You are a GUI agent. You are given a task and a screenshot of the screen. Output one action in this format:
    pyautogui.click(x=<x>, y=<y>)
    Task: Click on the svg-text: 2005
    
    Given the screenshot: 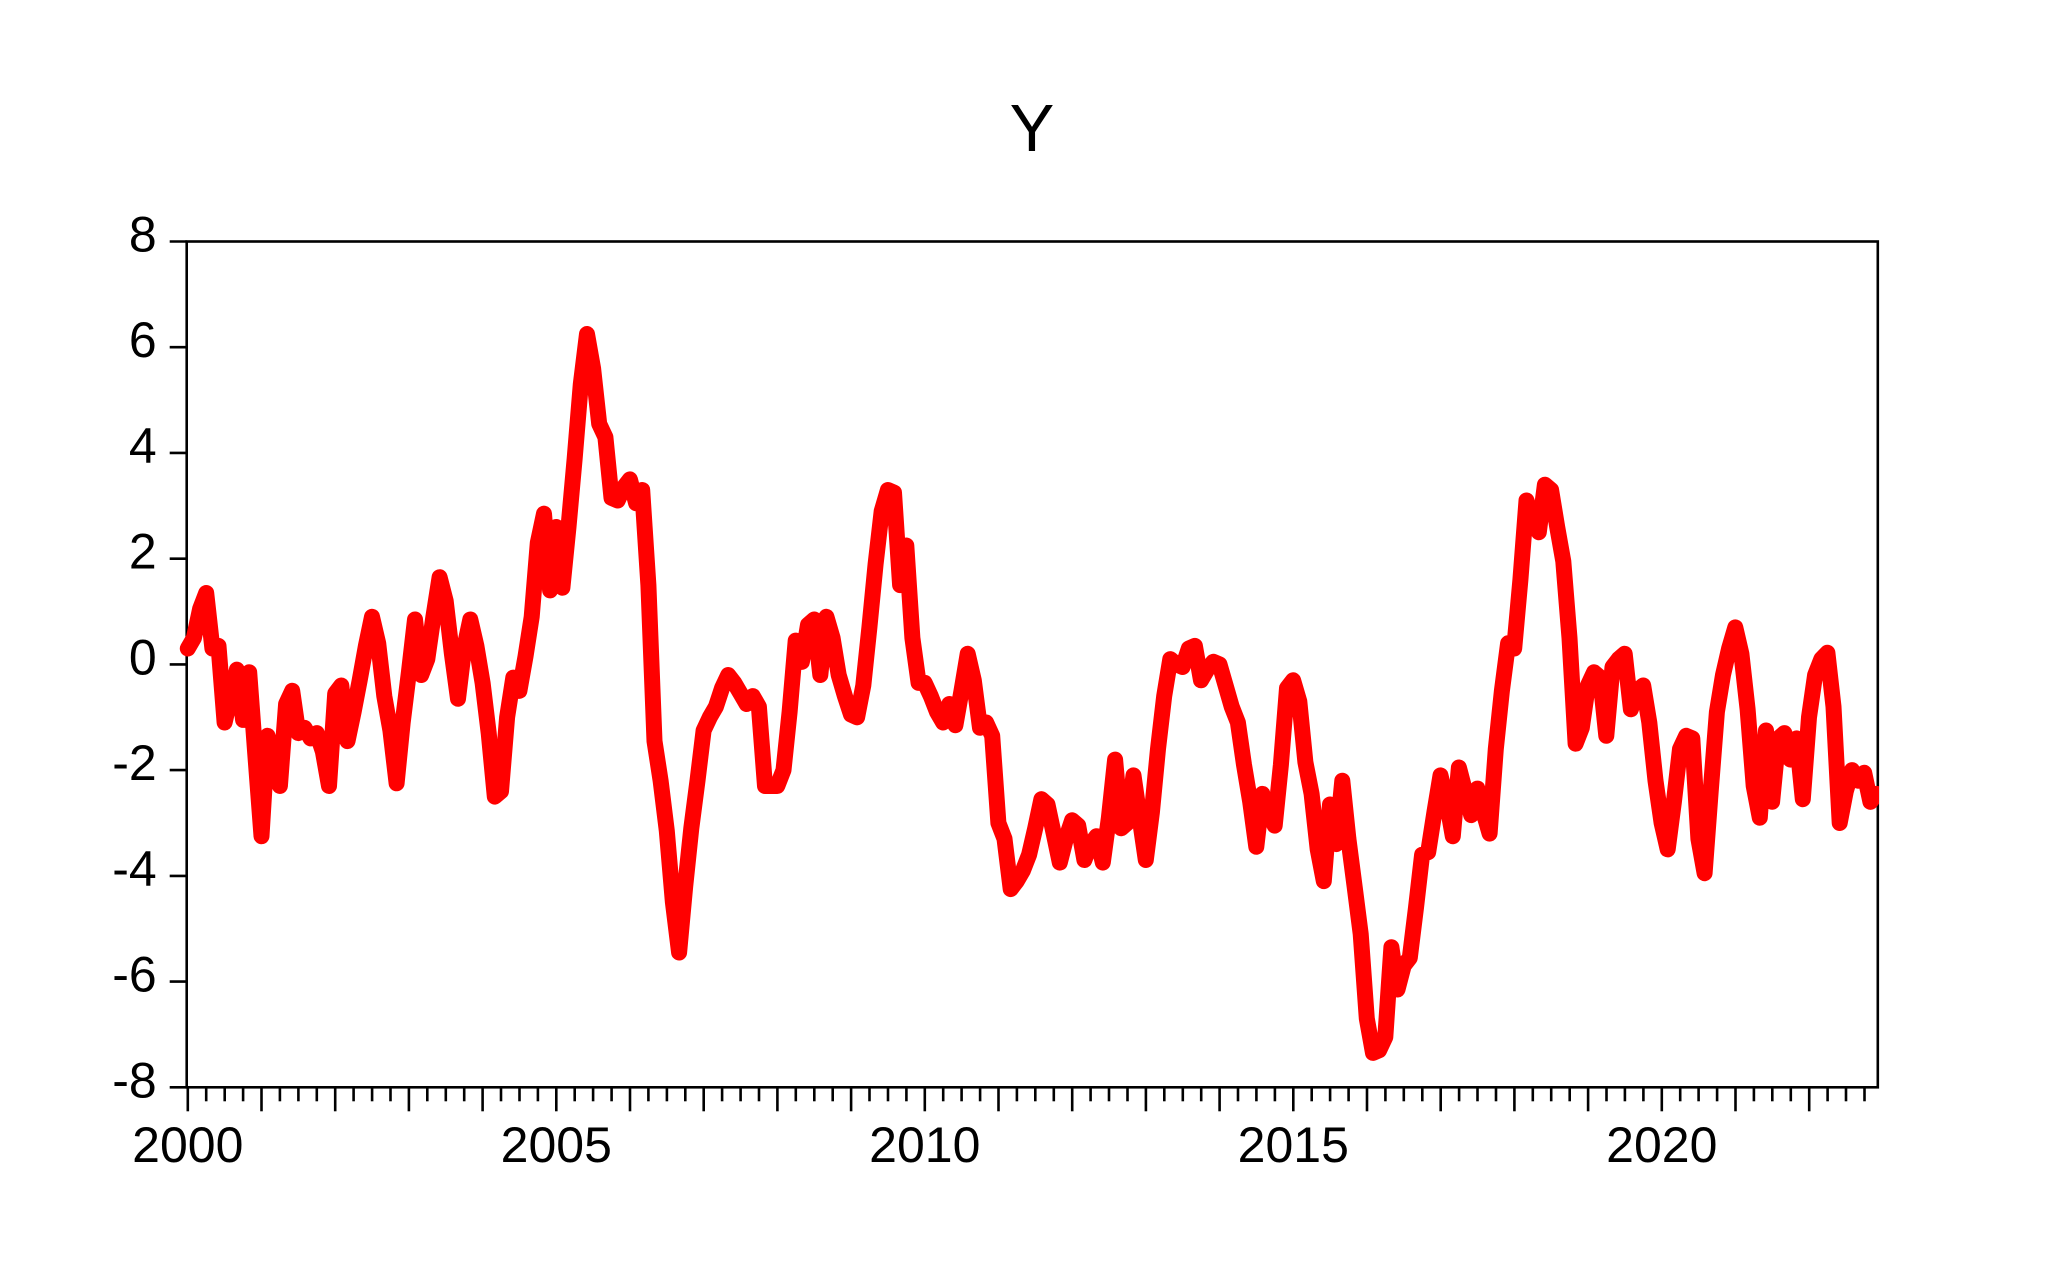 What is the action you would take?
    pyautogui.click(x=556, y=1145)
    